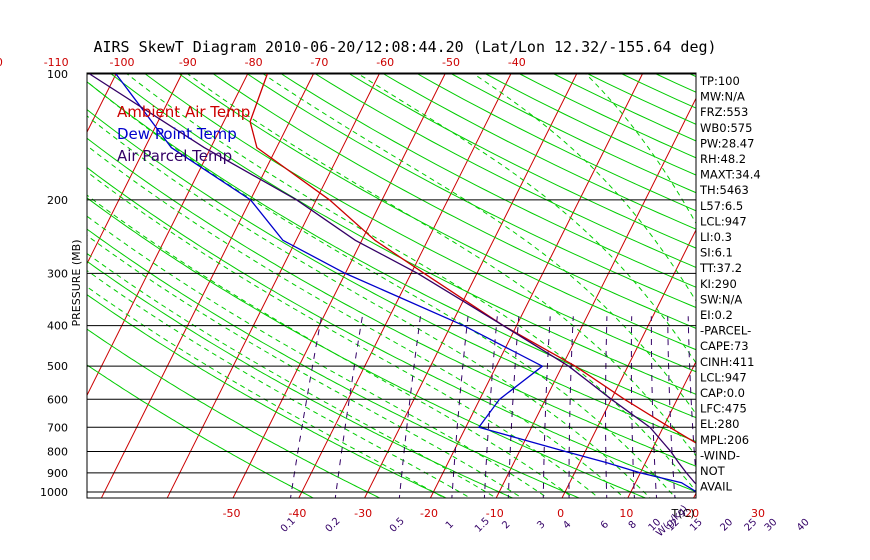  I want to click on index-label: TH:5463, so click(724, 190).